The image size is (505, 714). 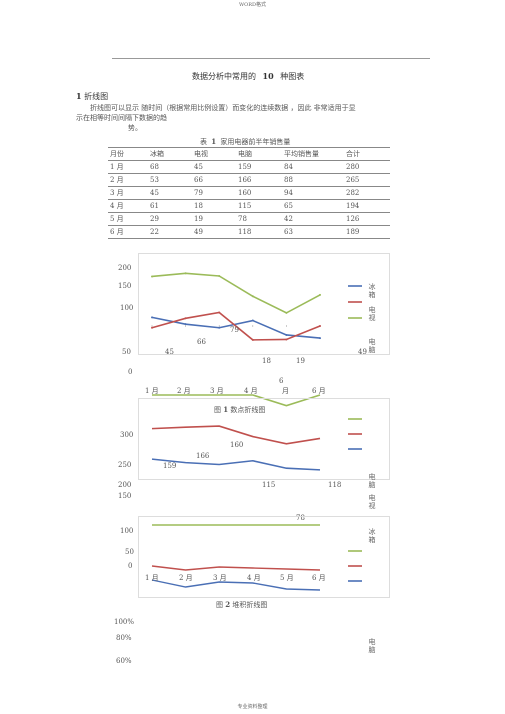 I want to click on para-line-1: 折线图可以显示 随时间（根据常用比例设置）而变化的连续数据 ，因此 非常适用于显, so click(x=223, y=108).